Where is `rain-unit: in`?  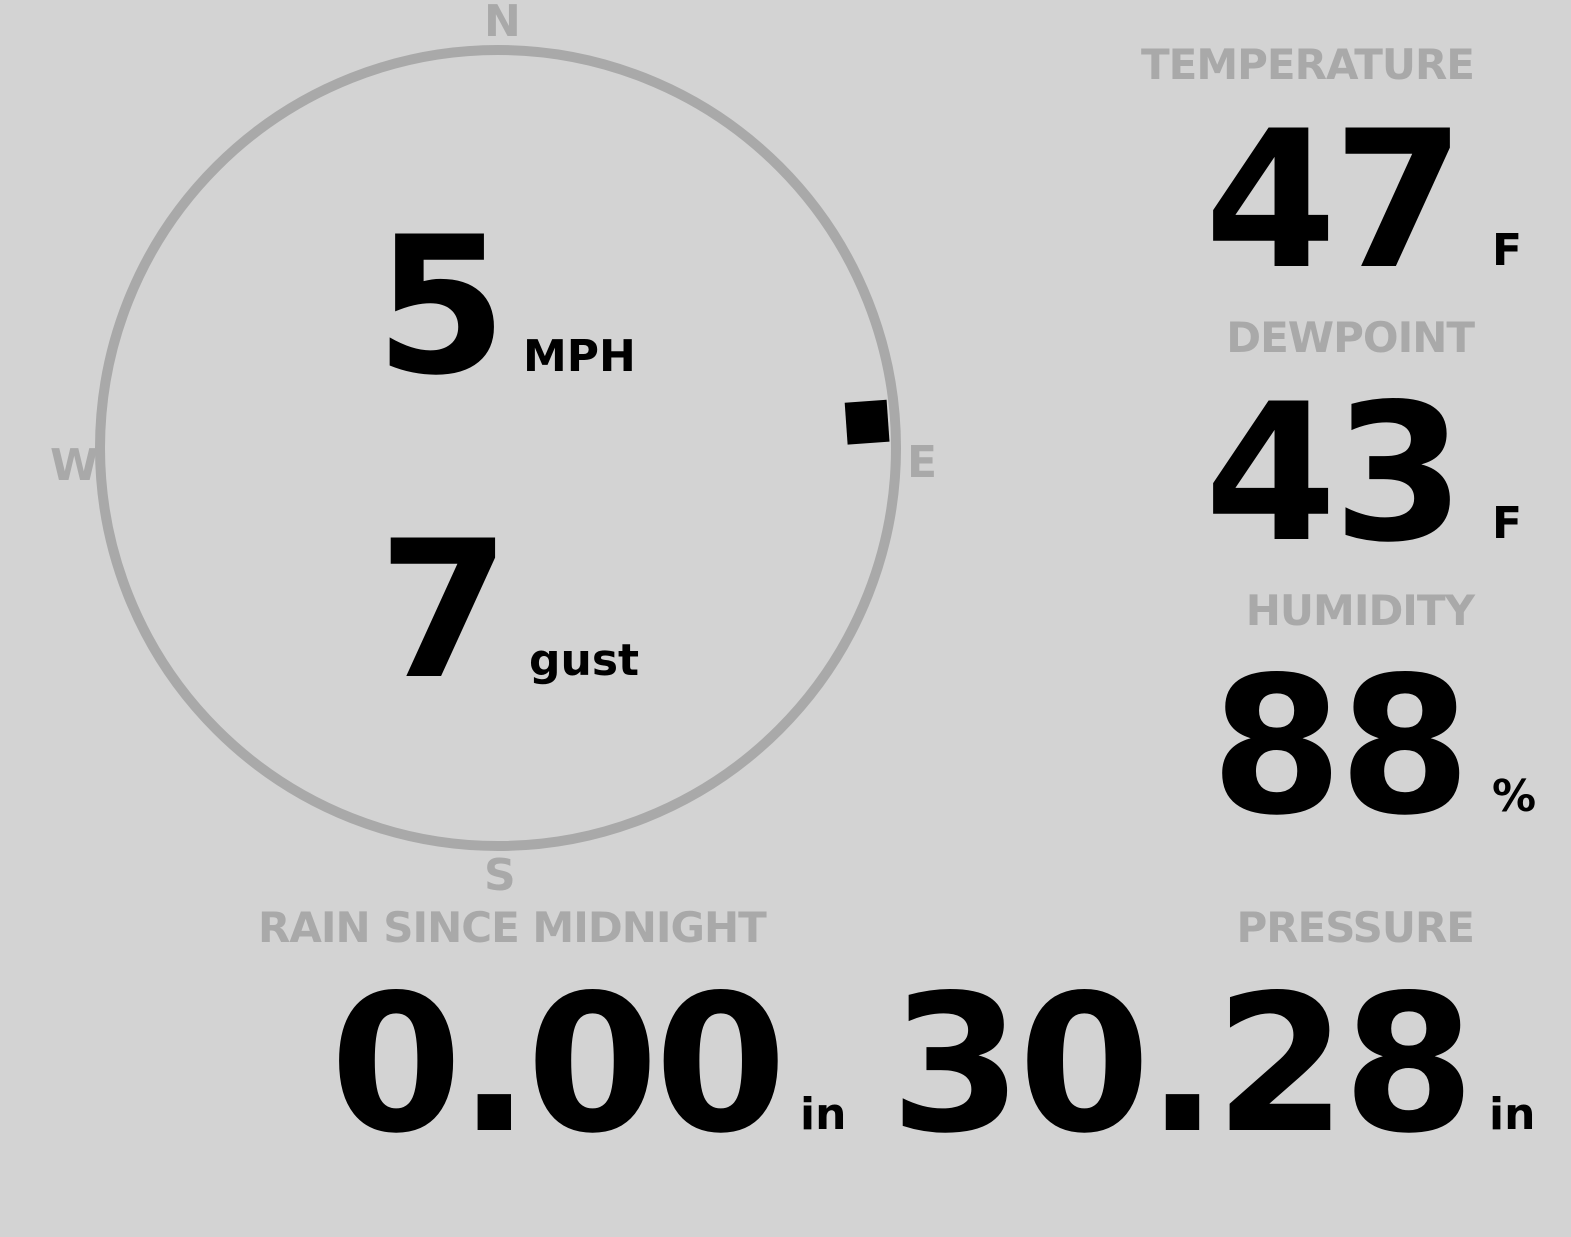
rain-unit: in is located at coordinates (823, 1114).